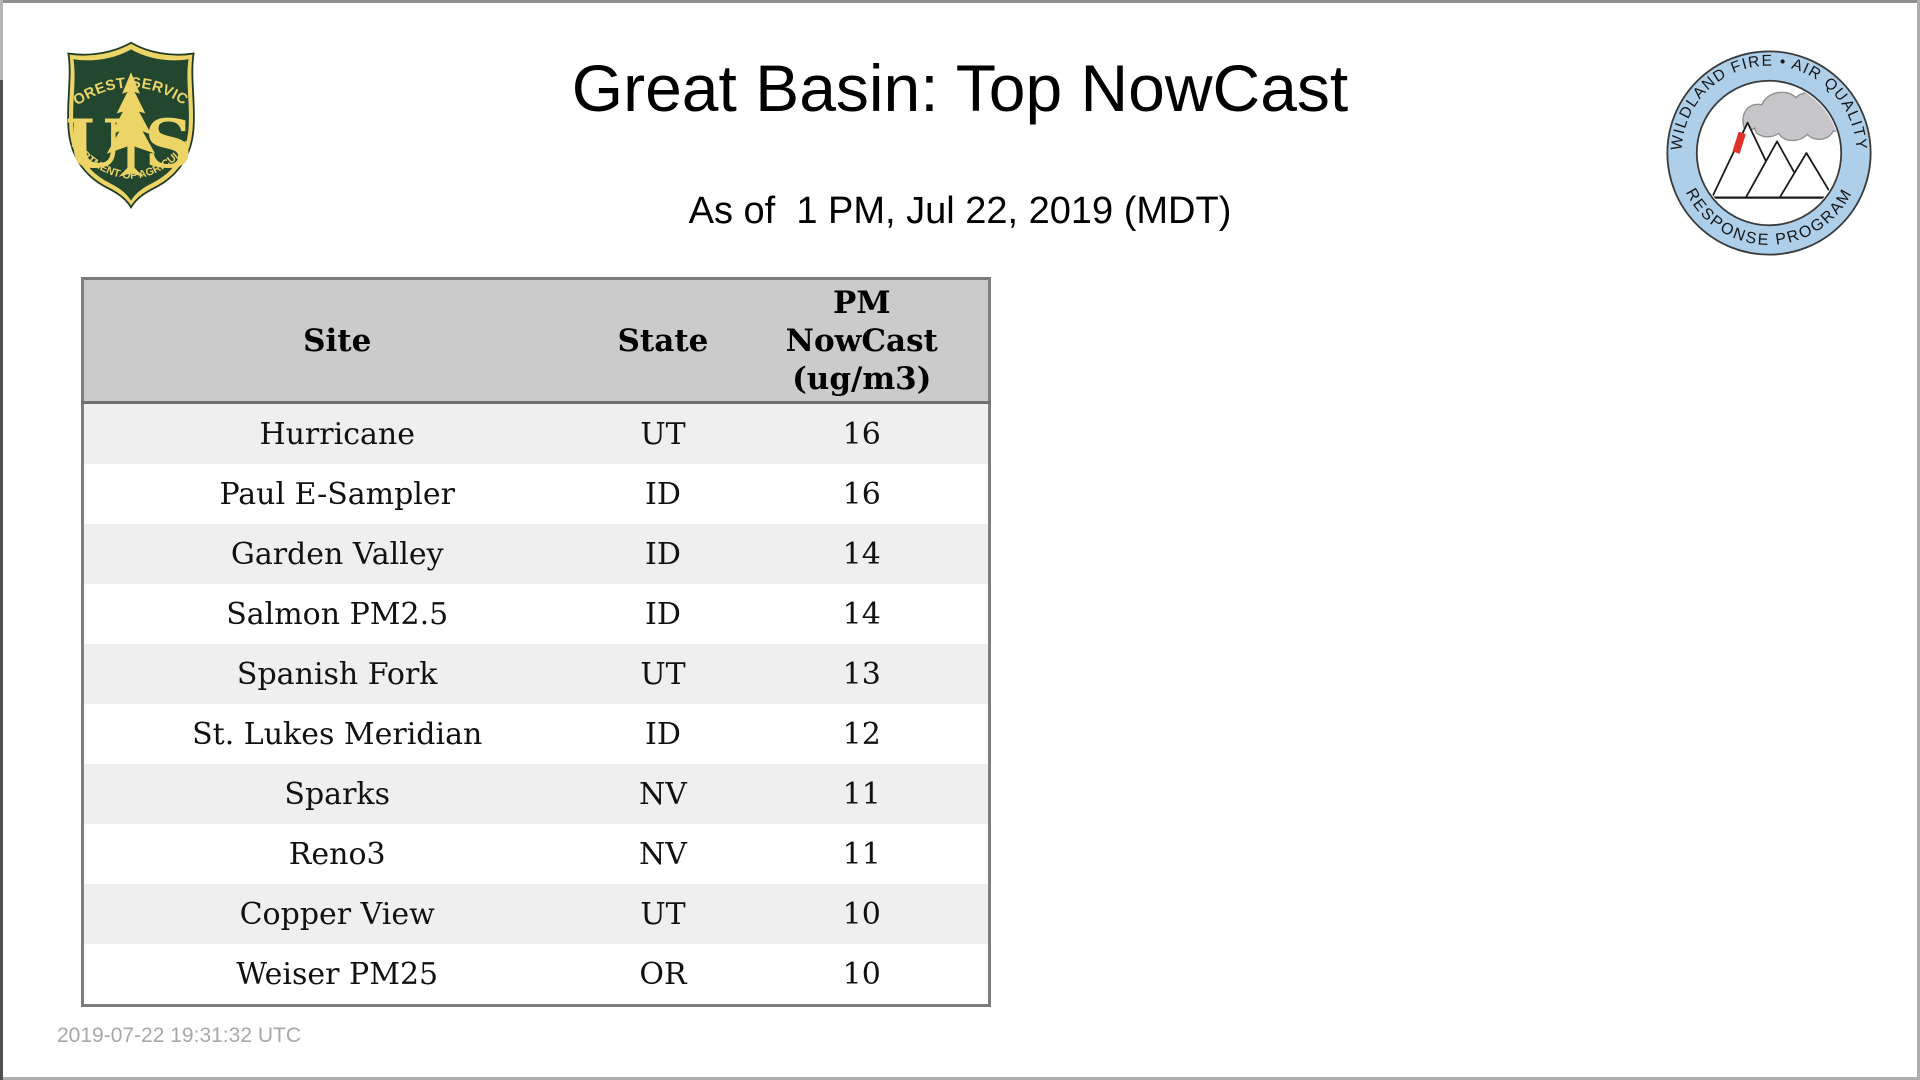 This screenshot has width=1920, height=1080. Describe the element at coordinates (337, 974) in the screenshot. I see `cell-site: Weiser PM25` at that location.